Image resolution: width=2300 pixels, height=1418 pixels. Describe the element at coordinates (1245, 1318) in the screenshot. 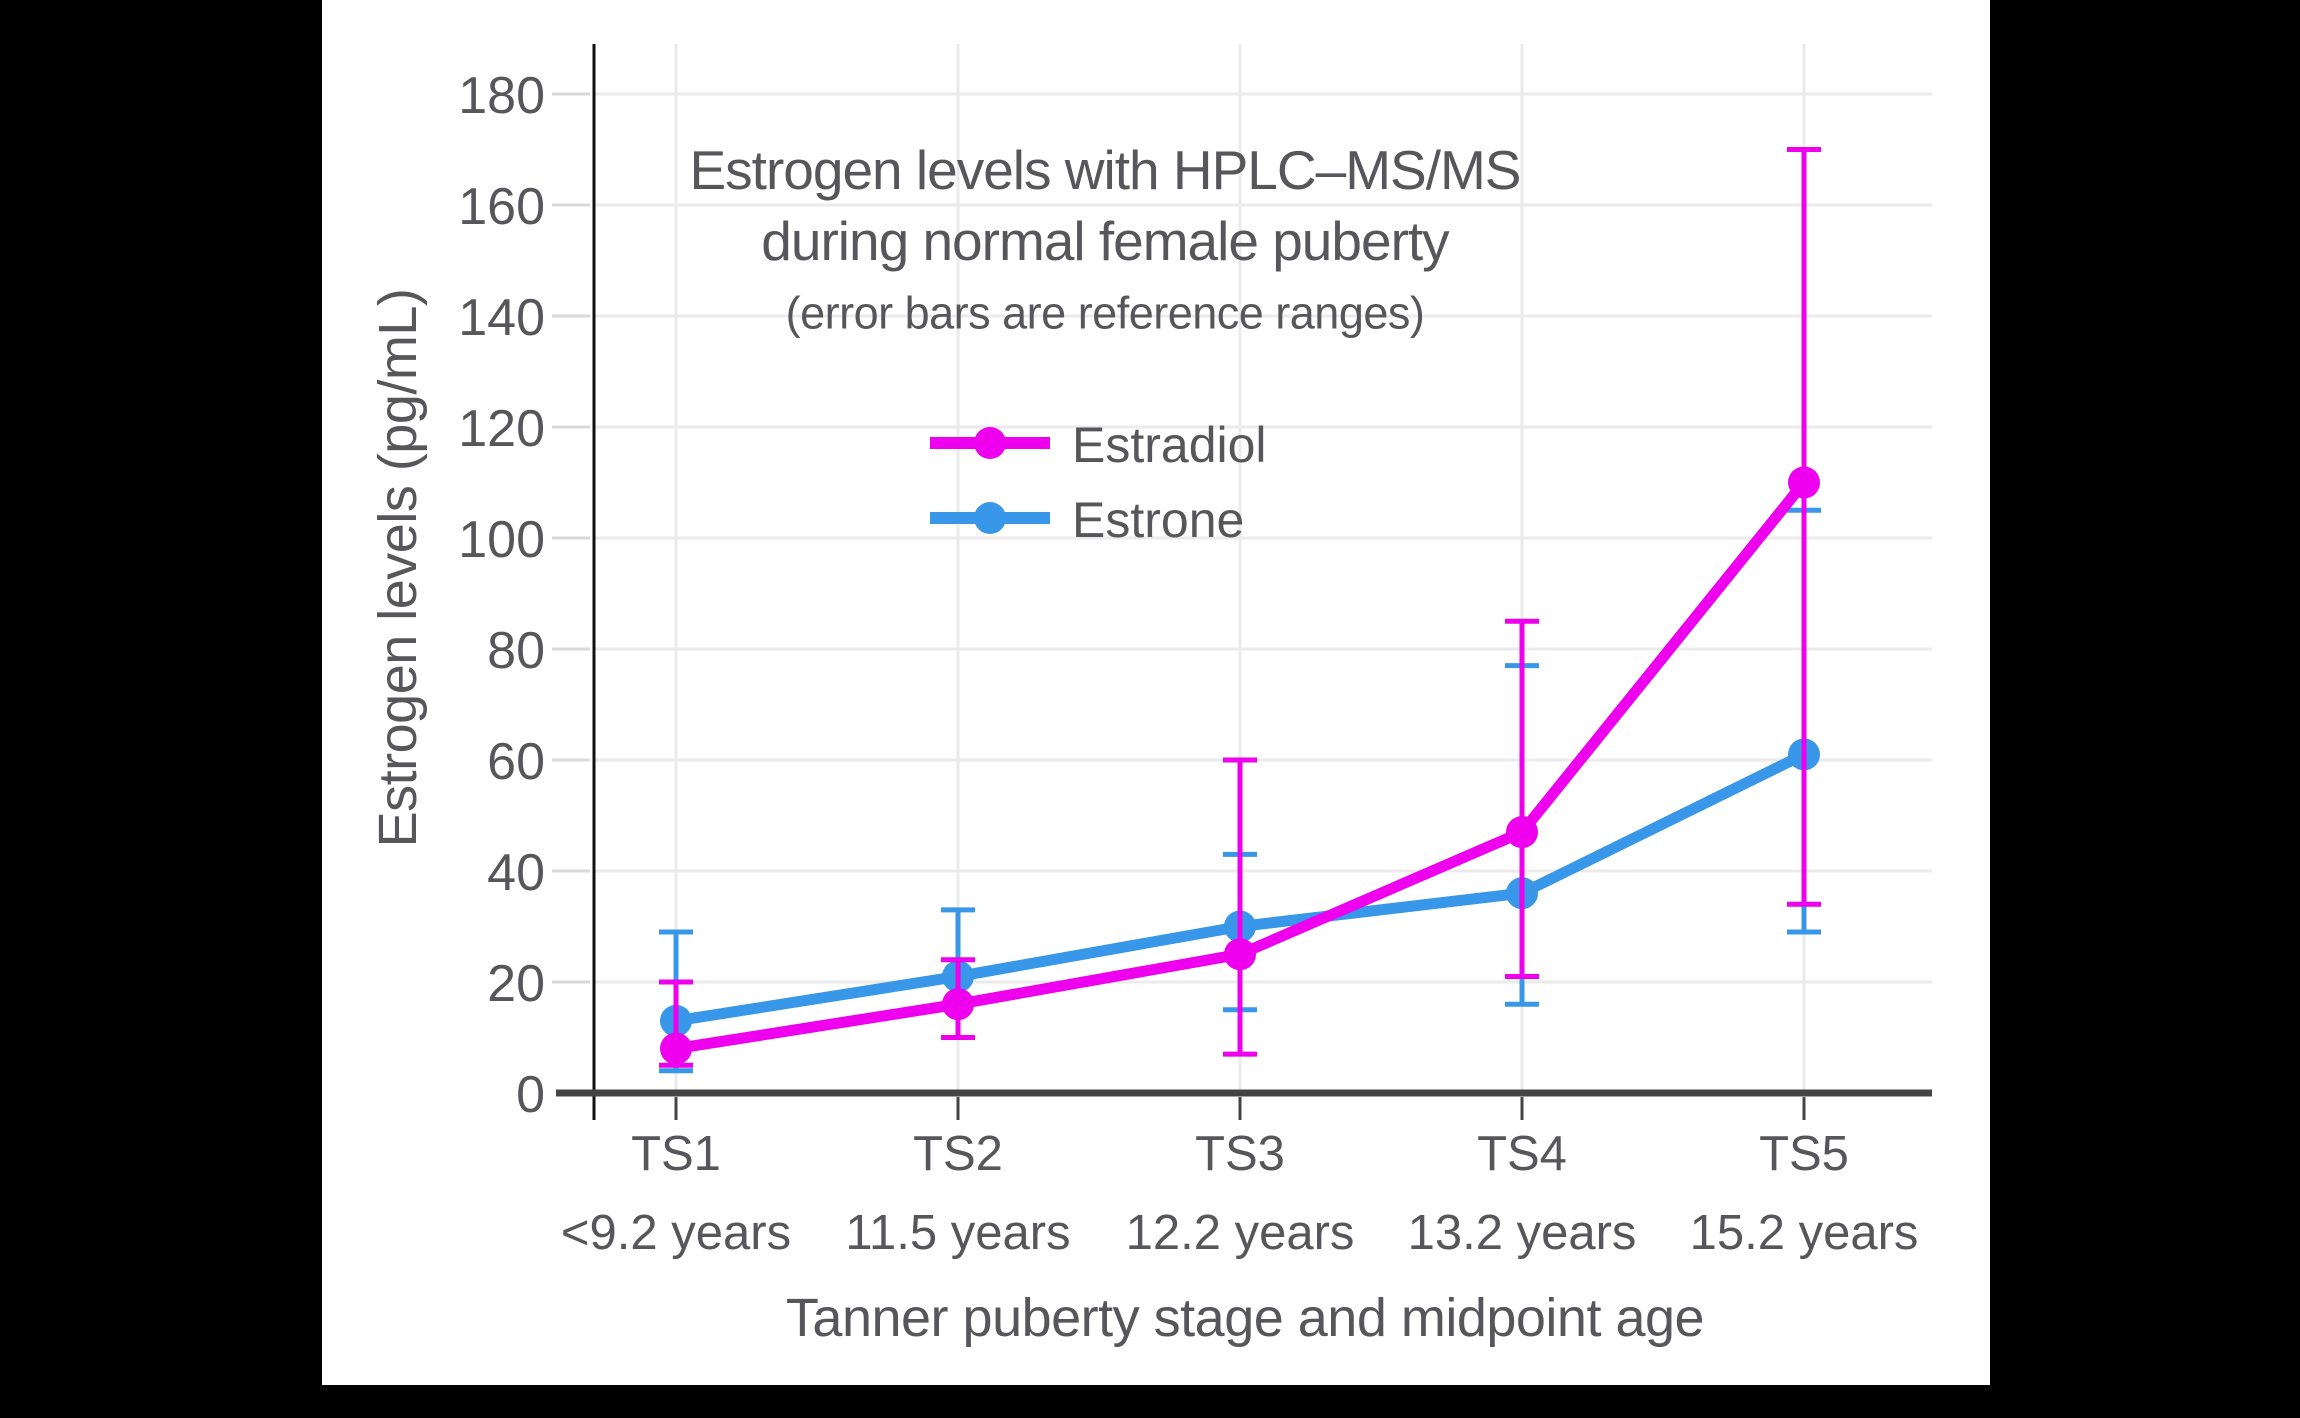

I see `x-axis-title: Tanner puberty stage and midpoint age` at that location.